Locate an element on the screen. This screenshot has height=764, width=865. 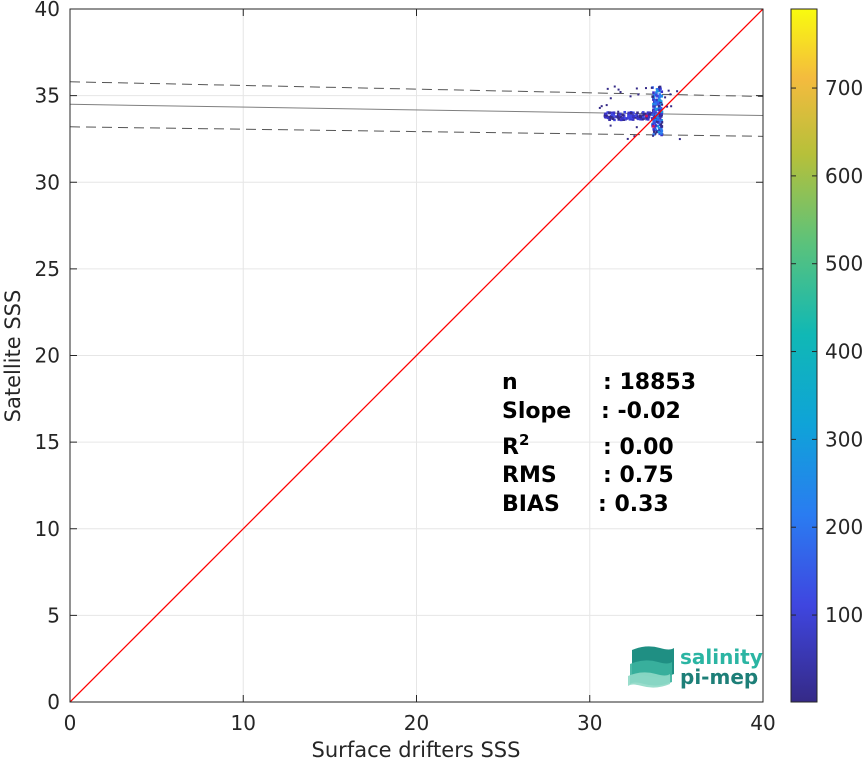
colorbar-tick-label: 700 is located at coordinates (844, 88).